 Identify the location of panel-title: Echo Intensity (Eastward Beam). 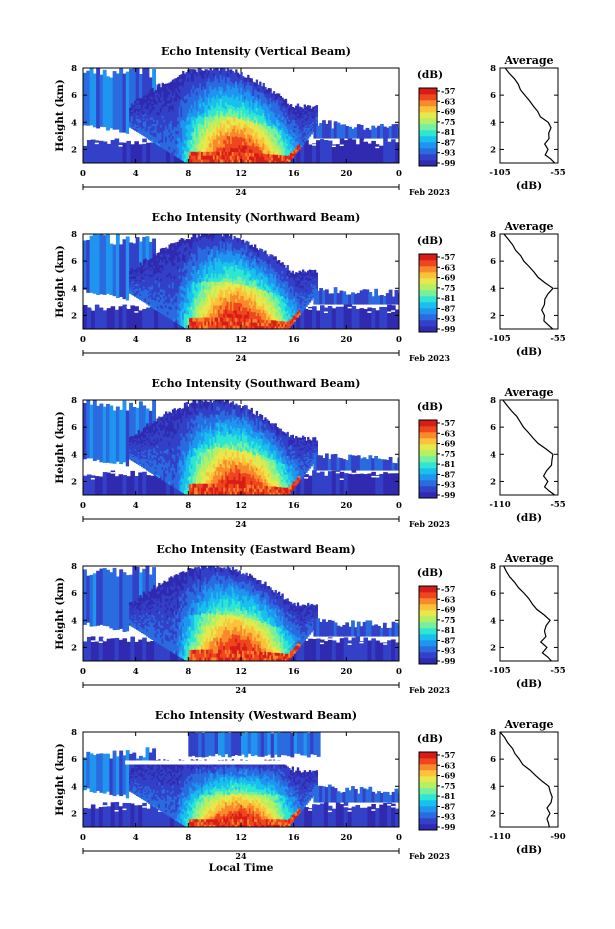
(255, 549).